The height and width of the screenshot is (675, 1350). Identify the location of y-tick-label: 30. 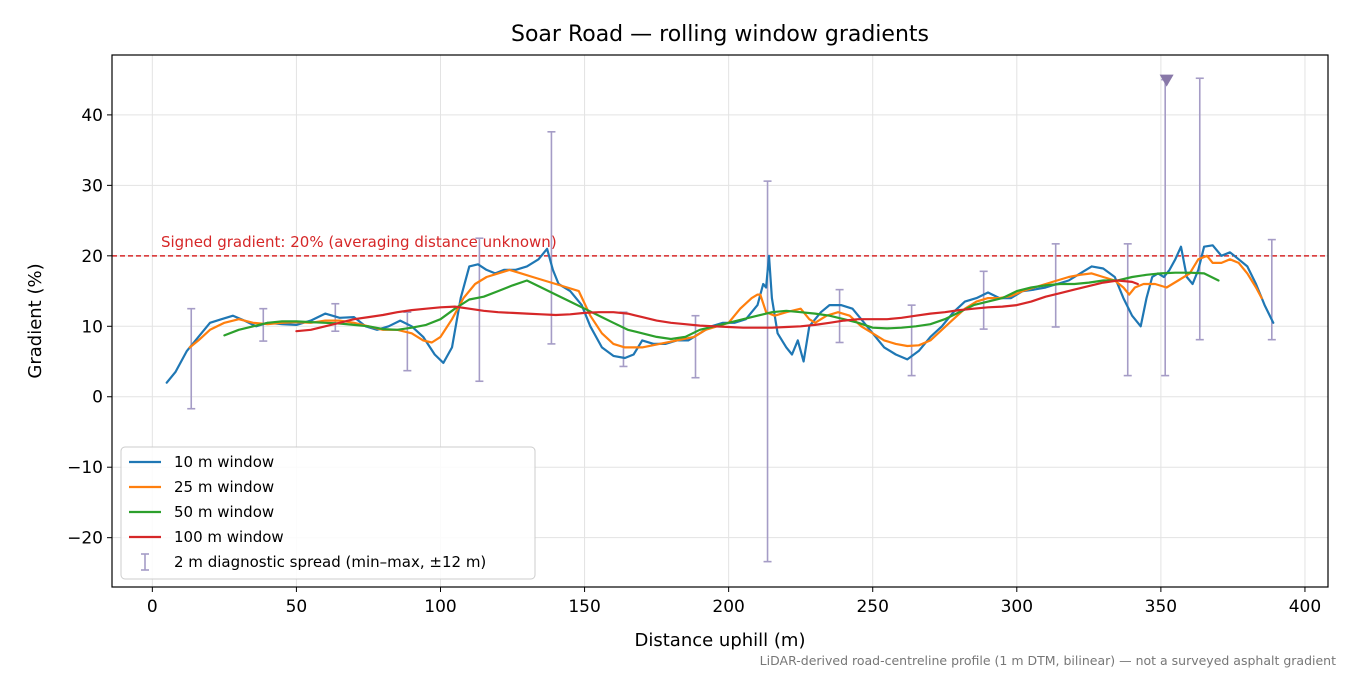
(92, 186).